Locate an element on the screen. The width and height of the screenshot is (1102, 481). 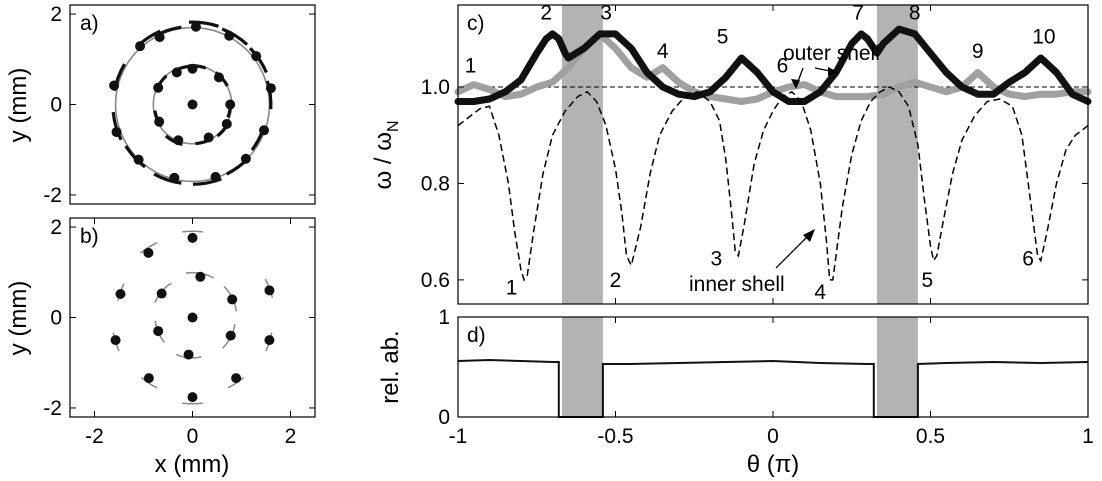
dip-label: 6 is located at coordinates (1028, 258).